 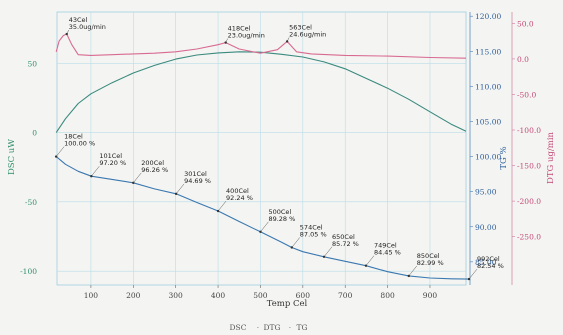 I want to click on annotation-label: 563Cel, so click(x=300, y=27).